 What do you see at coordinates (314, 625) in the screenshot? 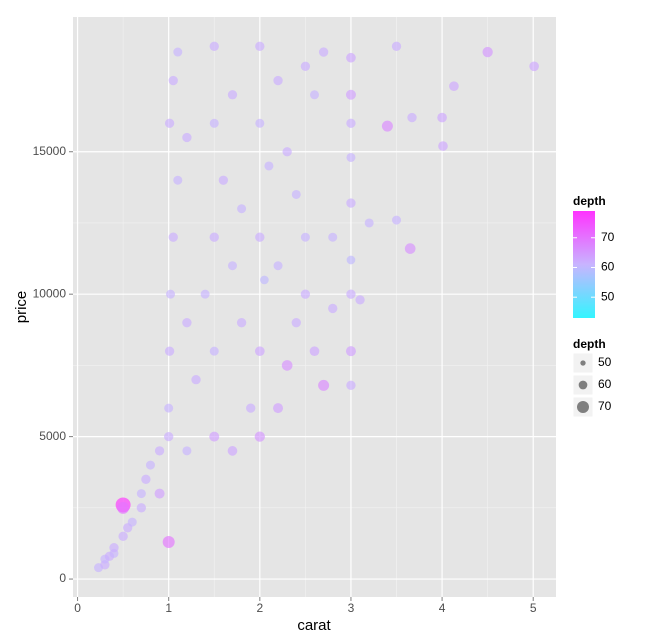
I see `x-axis-title: carat` at bounding box center [314, 625].